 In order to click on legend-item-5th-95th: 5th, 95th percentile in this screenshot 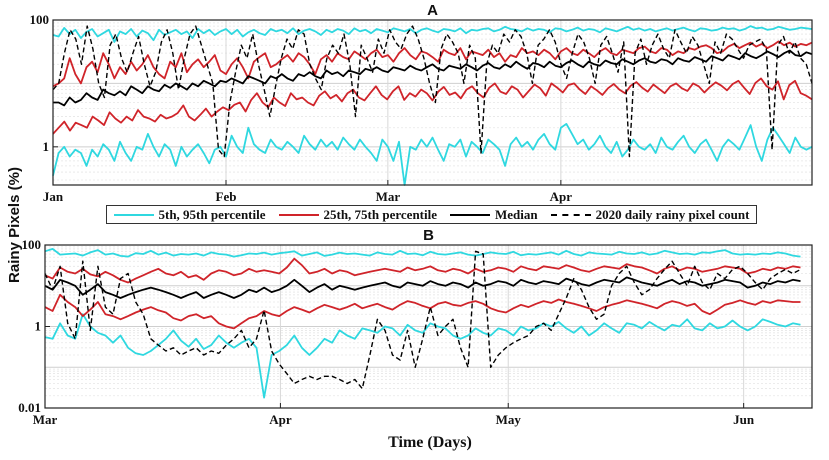, I will do `click(189, 214)`.